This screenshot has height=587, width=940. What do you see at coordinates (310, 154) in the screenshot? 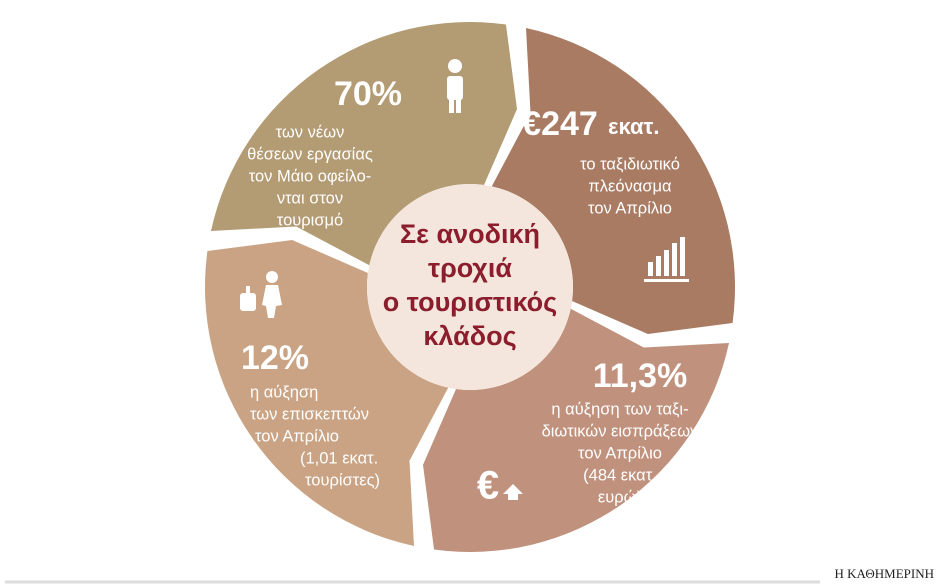
I see `segment-line: θέσεων εργασίας` at bounding box center [310, 154].